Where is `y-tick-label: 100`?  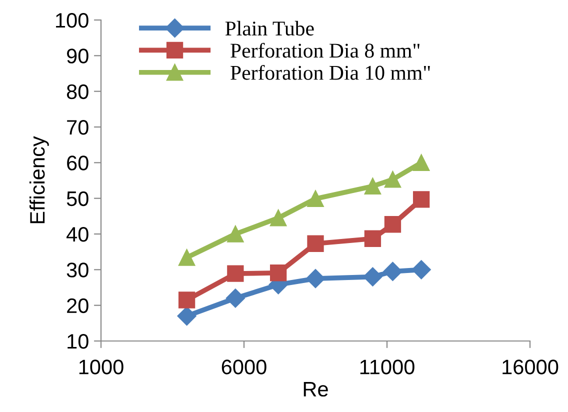
y-tick-label: 100 is located at coordinates (72, 20).